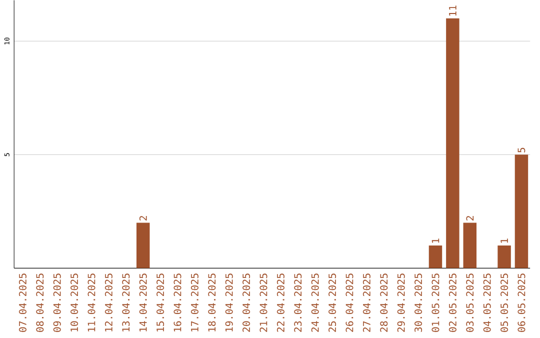 The height and width of the screenshot is (338, 540). I want to click on x-tick-label: 13.04.2025, so click(126, 303).